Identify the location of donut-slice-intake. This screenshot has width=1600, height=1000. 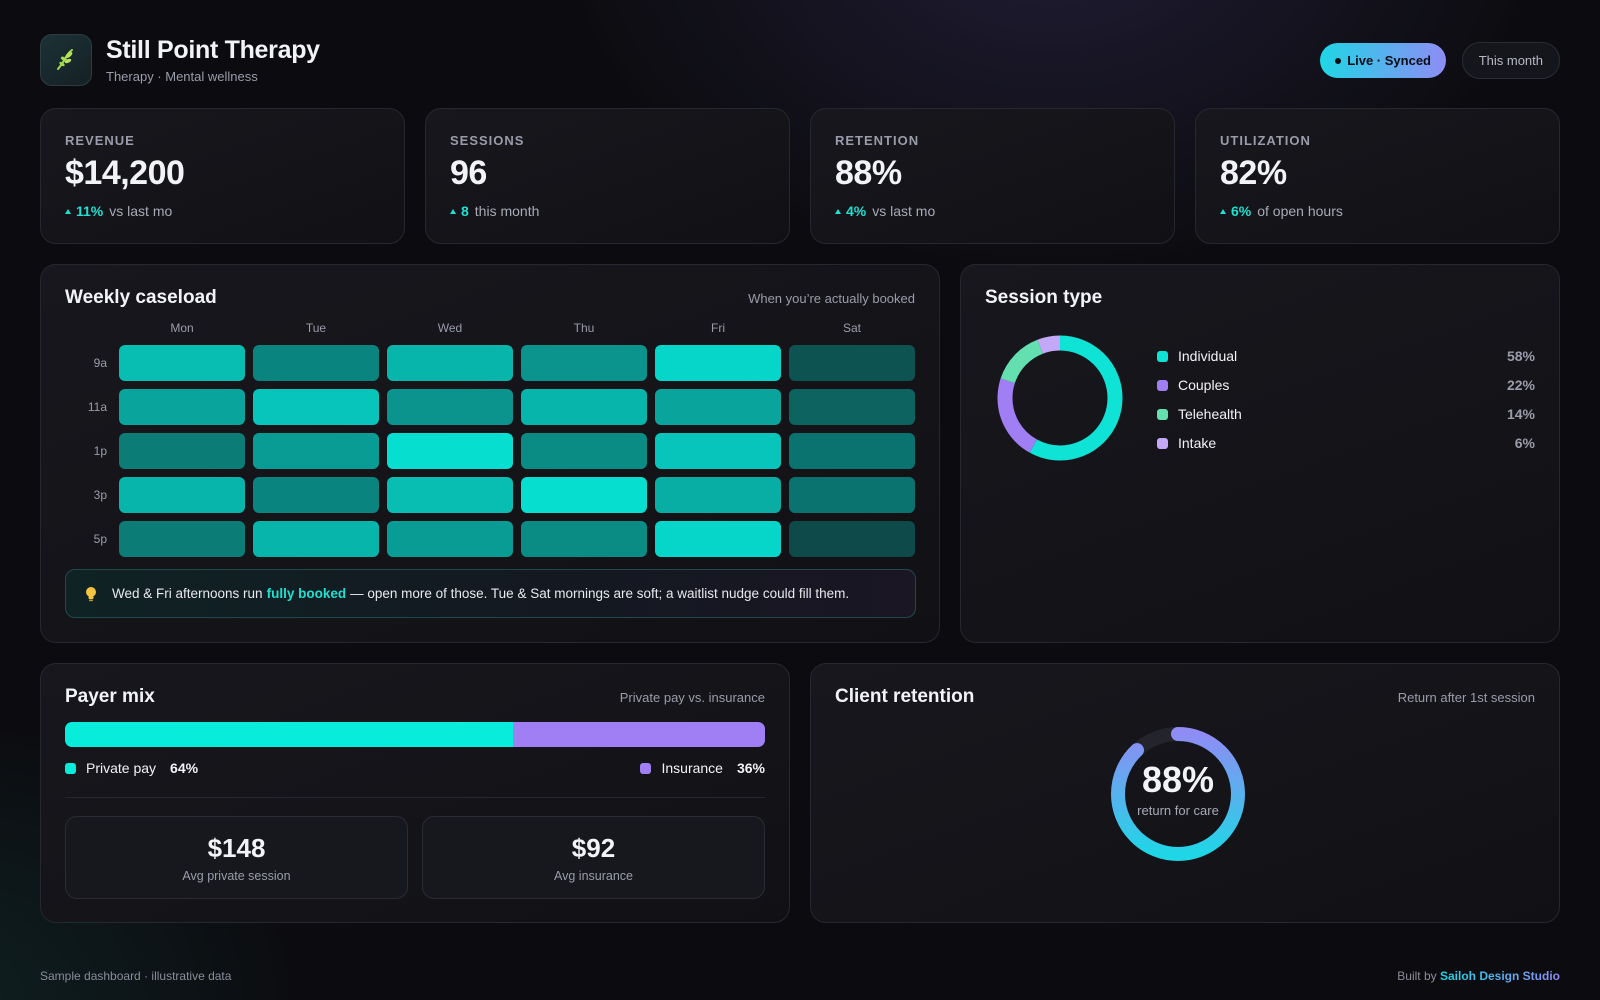
(1060, 398).